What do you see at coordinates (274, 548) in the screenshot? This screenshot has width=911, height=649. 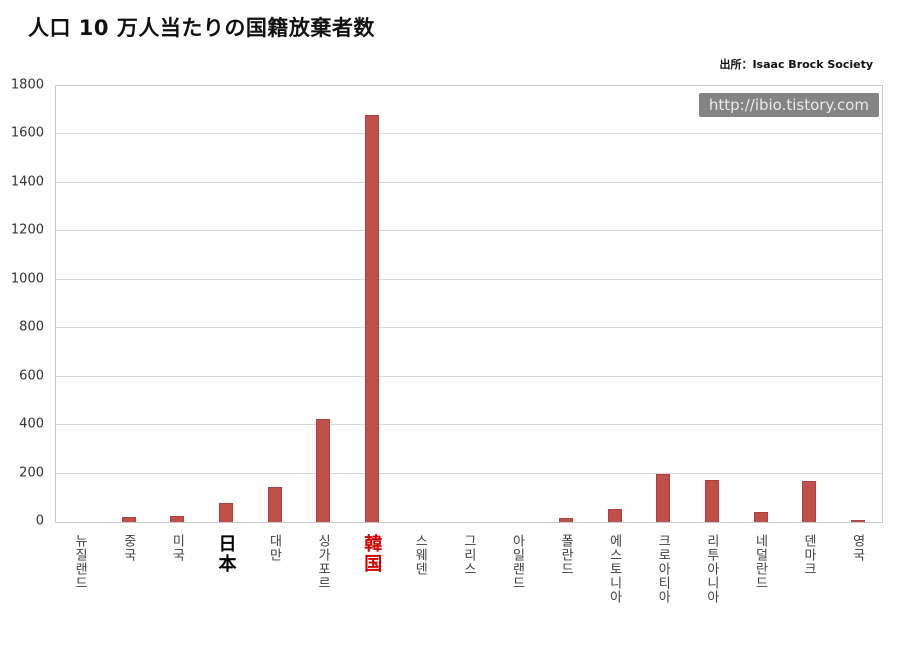 I see `x-axis-label: 대만` at bounding box center [274, 548].